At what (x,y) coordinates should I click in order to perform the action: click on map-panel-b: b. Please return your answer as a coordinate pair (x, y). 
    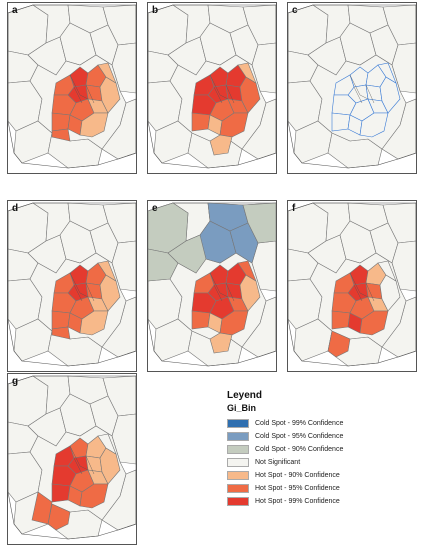
    Looking at the image, I should click on (212, 88).